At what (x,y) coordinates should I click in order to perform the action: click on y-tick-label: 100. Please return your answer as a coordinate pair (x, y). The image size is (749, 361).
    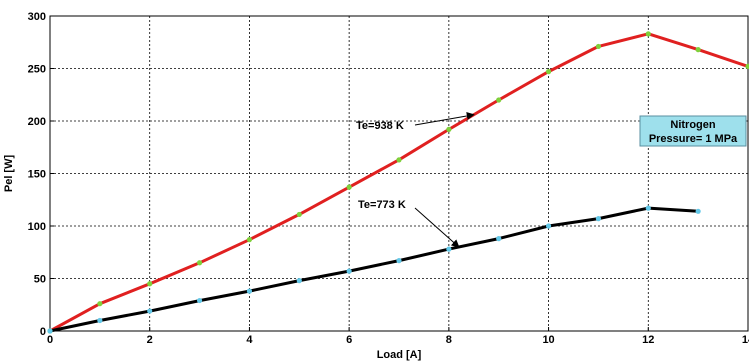
    Looking at the image, I should click on (37, 227).